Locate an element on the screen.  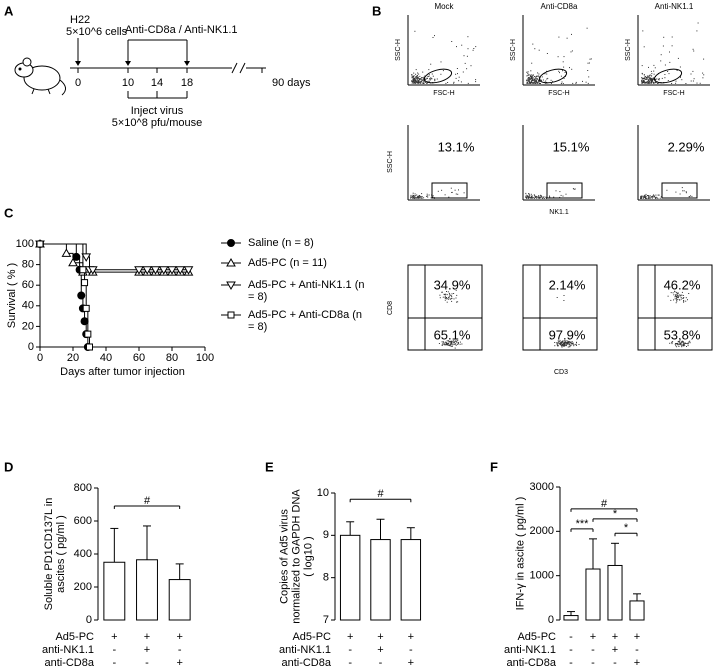
bar is located at coordinates (615, 592).